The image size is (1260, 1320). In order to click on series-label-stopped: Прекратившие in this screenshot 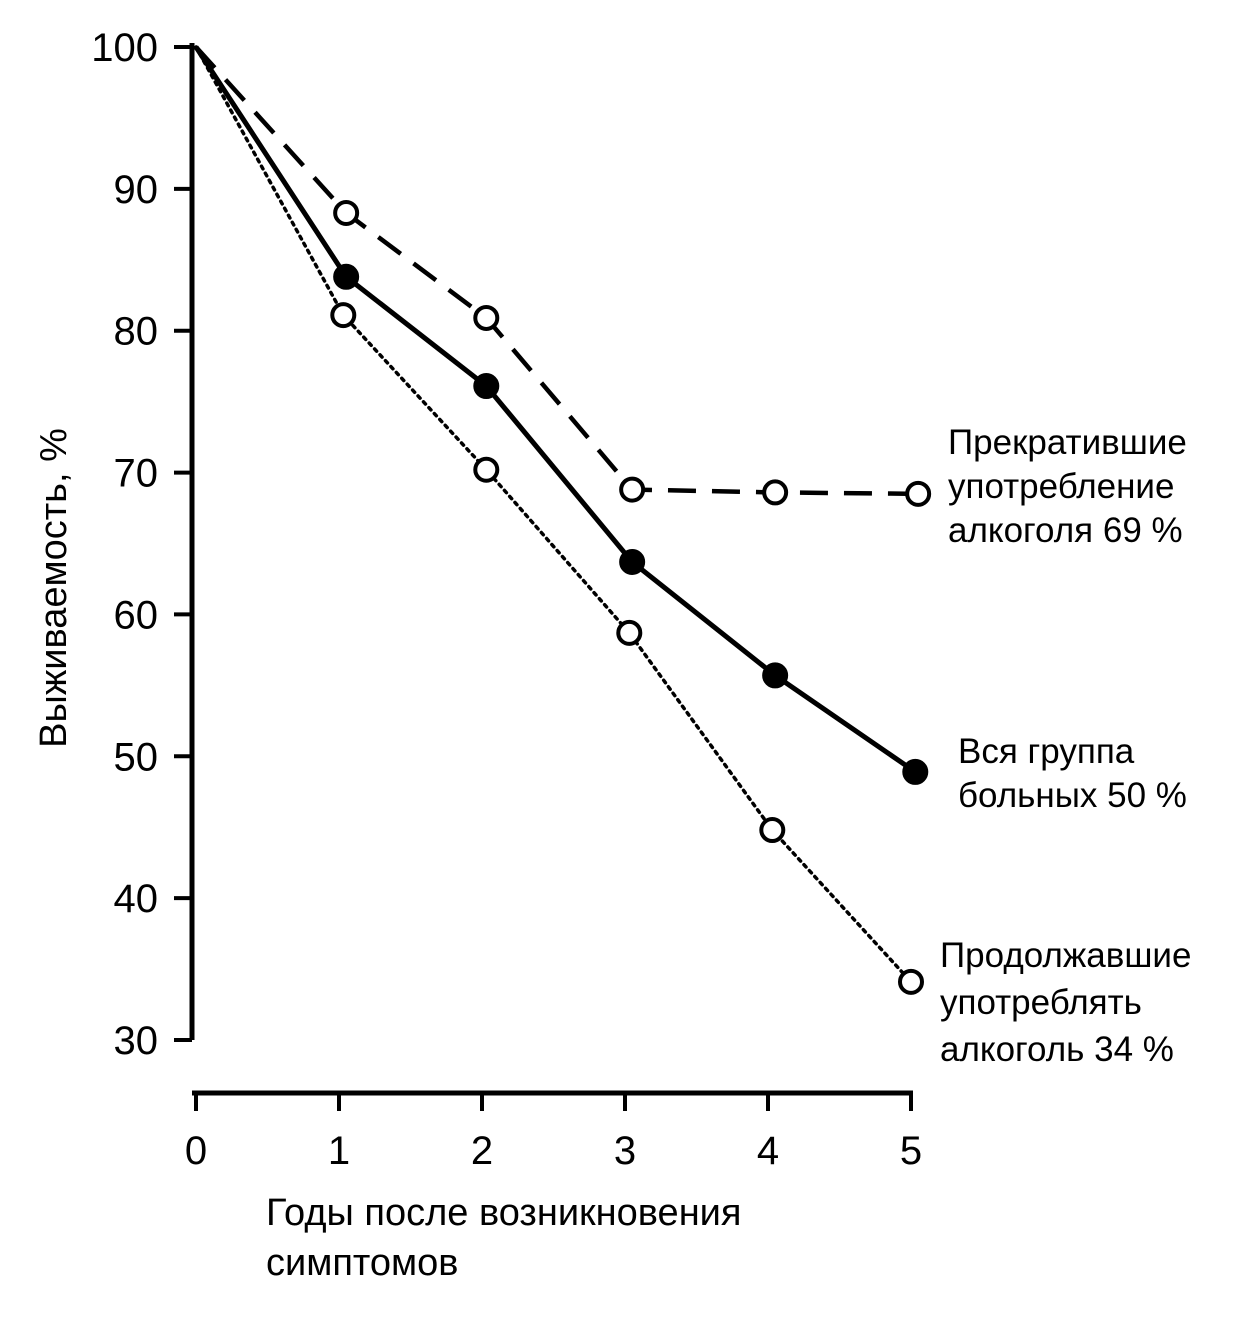, I will do `click(1067, 442)`.